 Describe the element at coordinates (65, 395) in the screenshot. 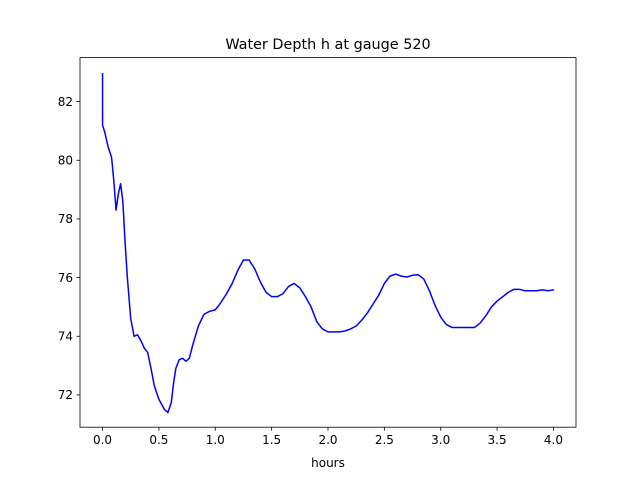

I see `y-tick-label: 72` at that location.